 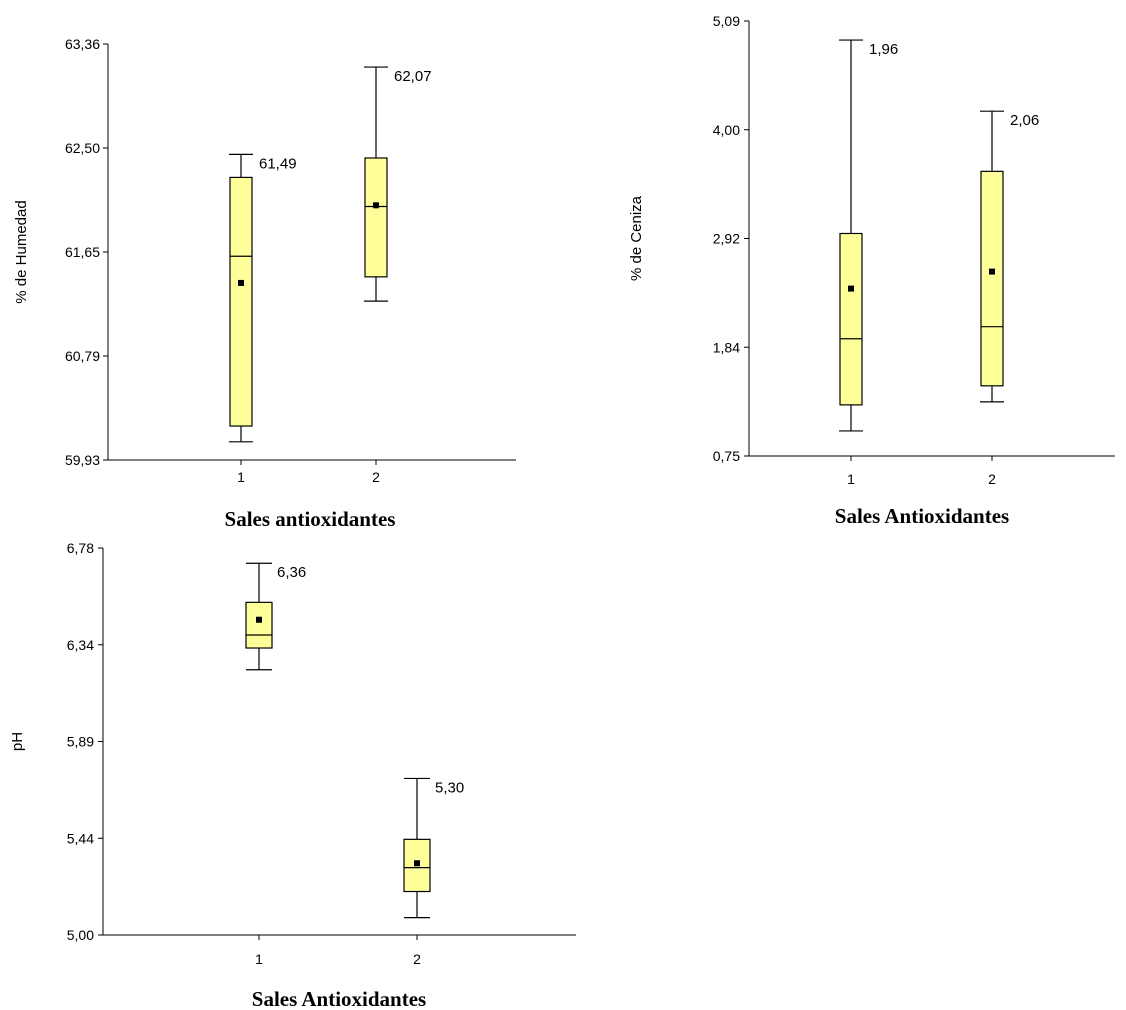 What do you see at coordinates (726, 347) in the screenshot?
I see `y-tick-label: 1,84` at bounding box center [726, 347].